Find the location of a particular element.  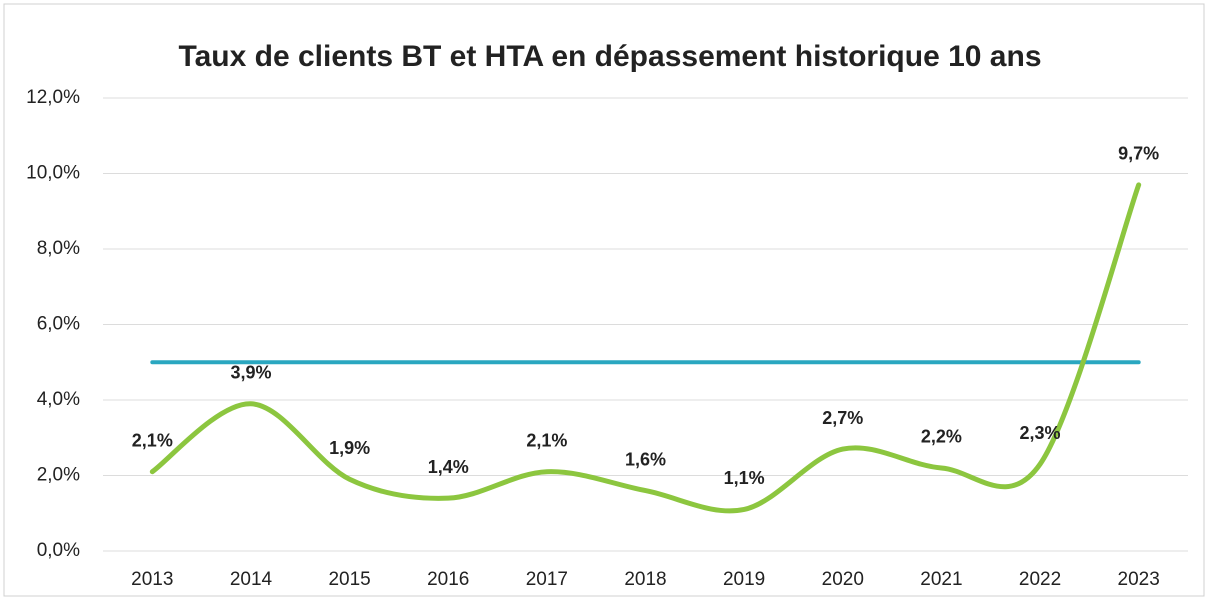

data-label: 1,6% is located at coordinates (645, 459).